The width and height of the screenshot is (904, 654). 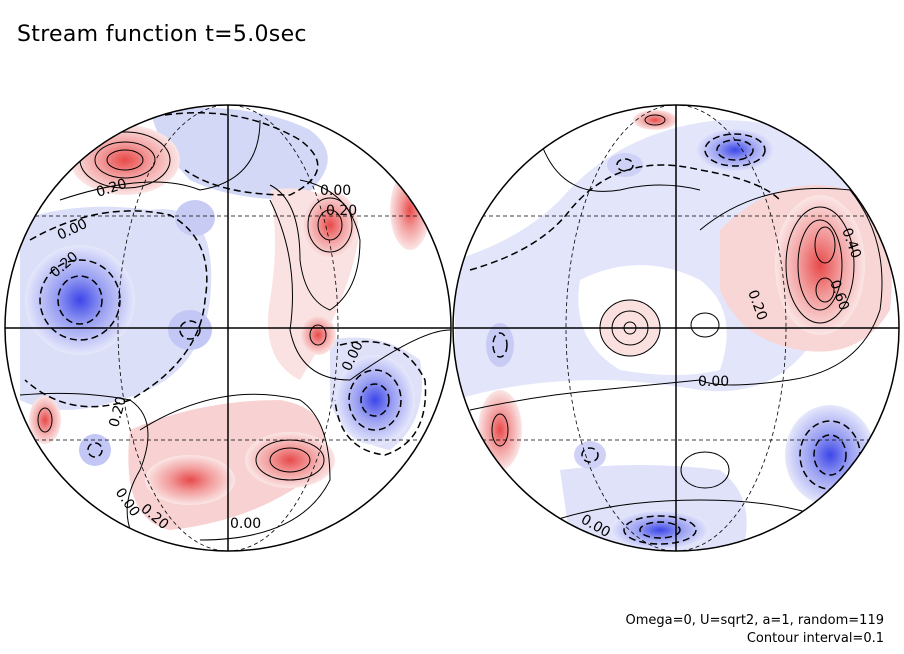 I want to click on contour-interval-text: Contour interval=0.1, so click(x=815, y=638).